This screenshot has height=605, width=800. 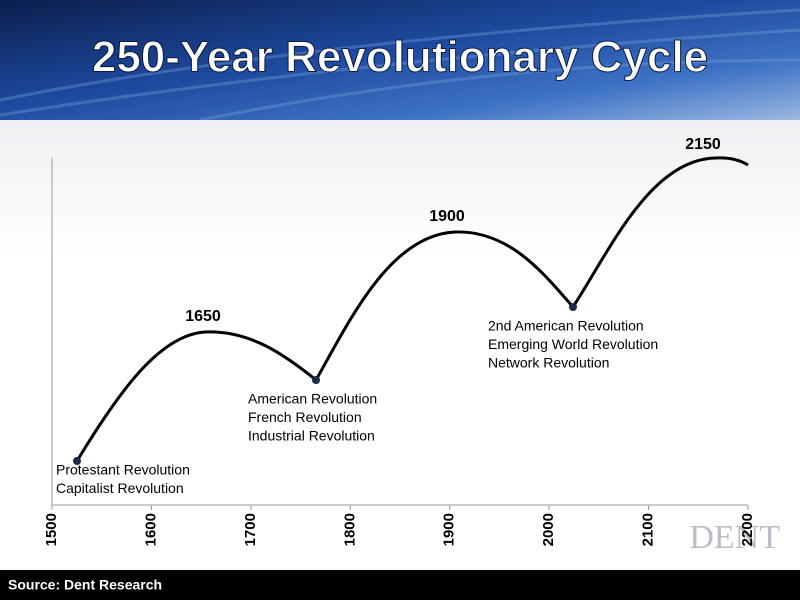 I want to click on trough-label: 2nd American Revolution, so click(x=566, y=326).